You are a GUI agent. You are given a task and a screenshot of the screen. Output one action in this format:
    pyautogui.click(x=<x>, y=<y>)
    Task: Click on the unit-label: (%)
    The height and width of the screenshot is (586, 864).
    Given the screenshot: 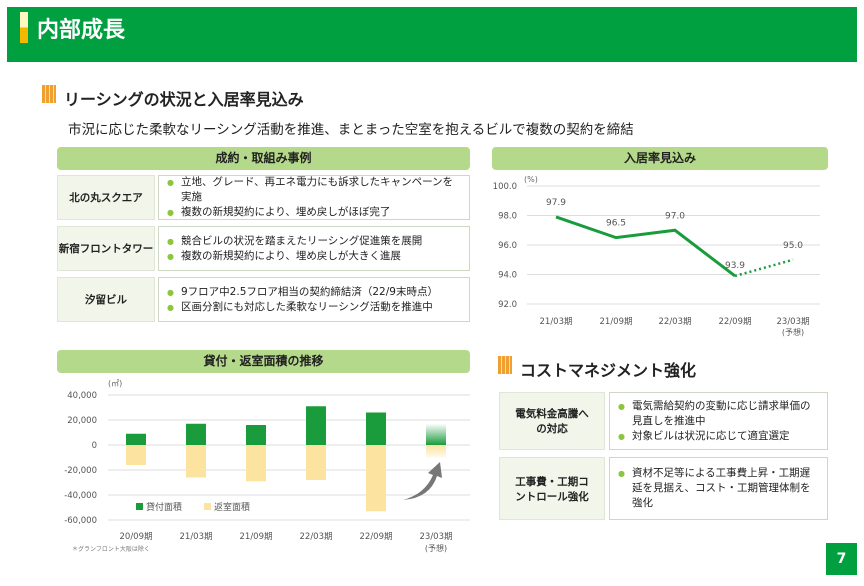 What is the action you would take?
    pyautogui.click(x=531, y=179)
    